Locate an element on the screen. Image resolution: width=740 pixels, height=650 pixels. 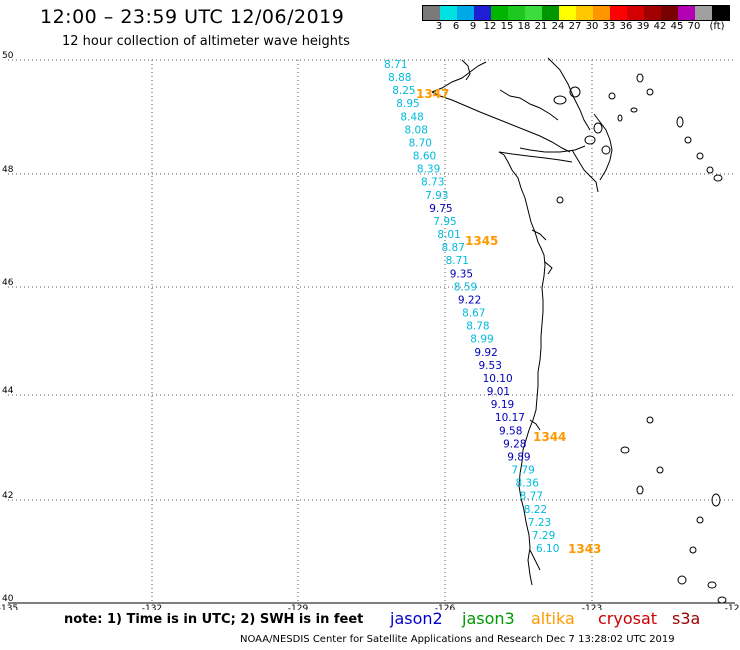
lat-label: 44 is located at coordinates (8, 391).